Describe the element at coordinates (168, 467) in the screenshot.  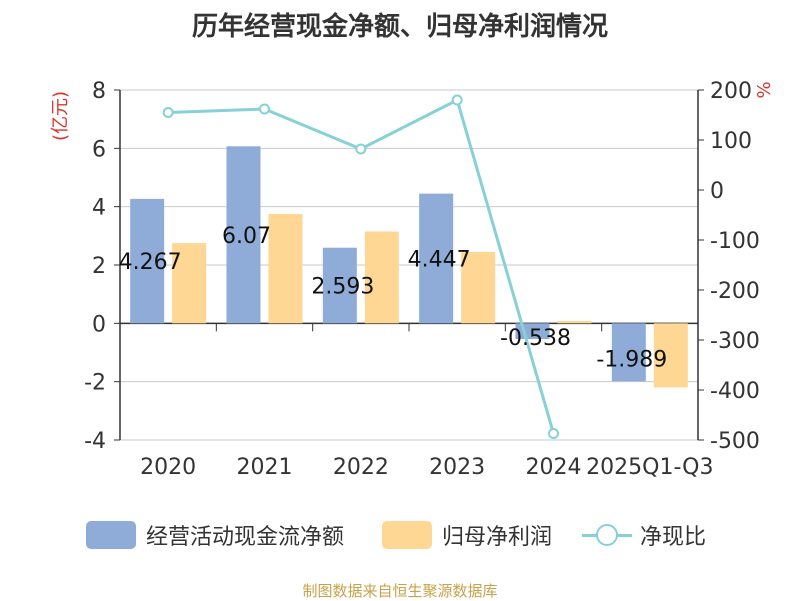
I see `x-tick-label: 2020` at that location.